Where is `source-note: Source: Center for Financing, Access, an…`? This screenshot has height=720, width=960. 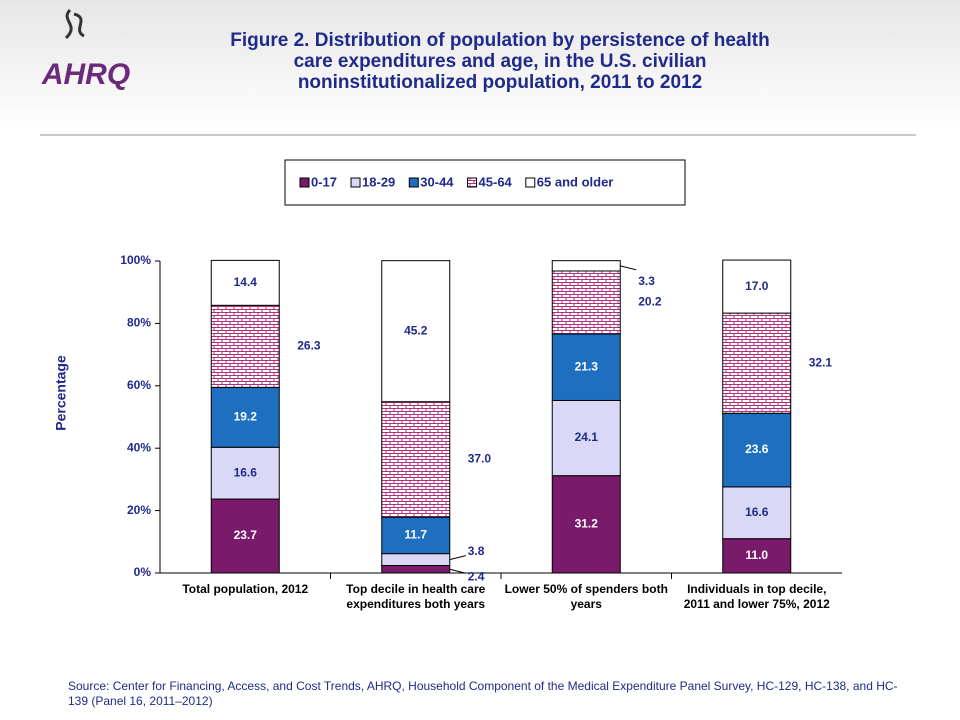
source-note: Source: Center for Financing, Access, an… is located at coordinates (483, 693).